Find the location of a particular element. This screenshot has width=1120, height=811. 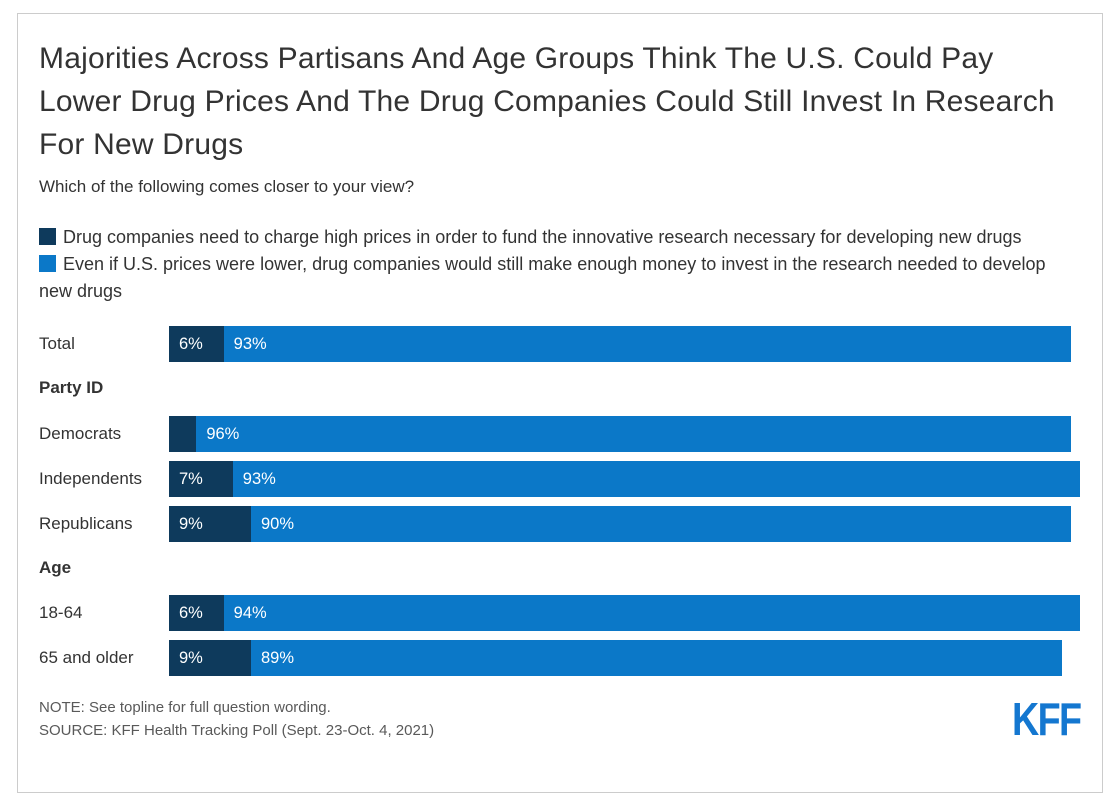

bar-track: 6% 93% is located at coordinates (624, 344).